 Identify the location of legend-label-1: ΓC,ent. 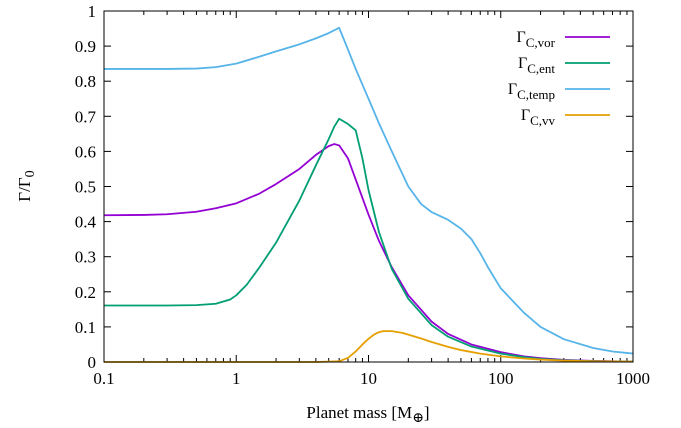
(536, 65).